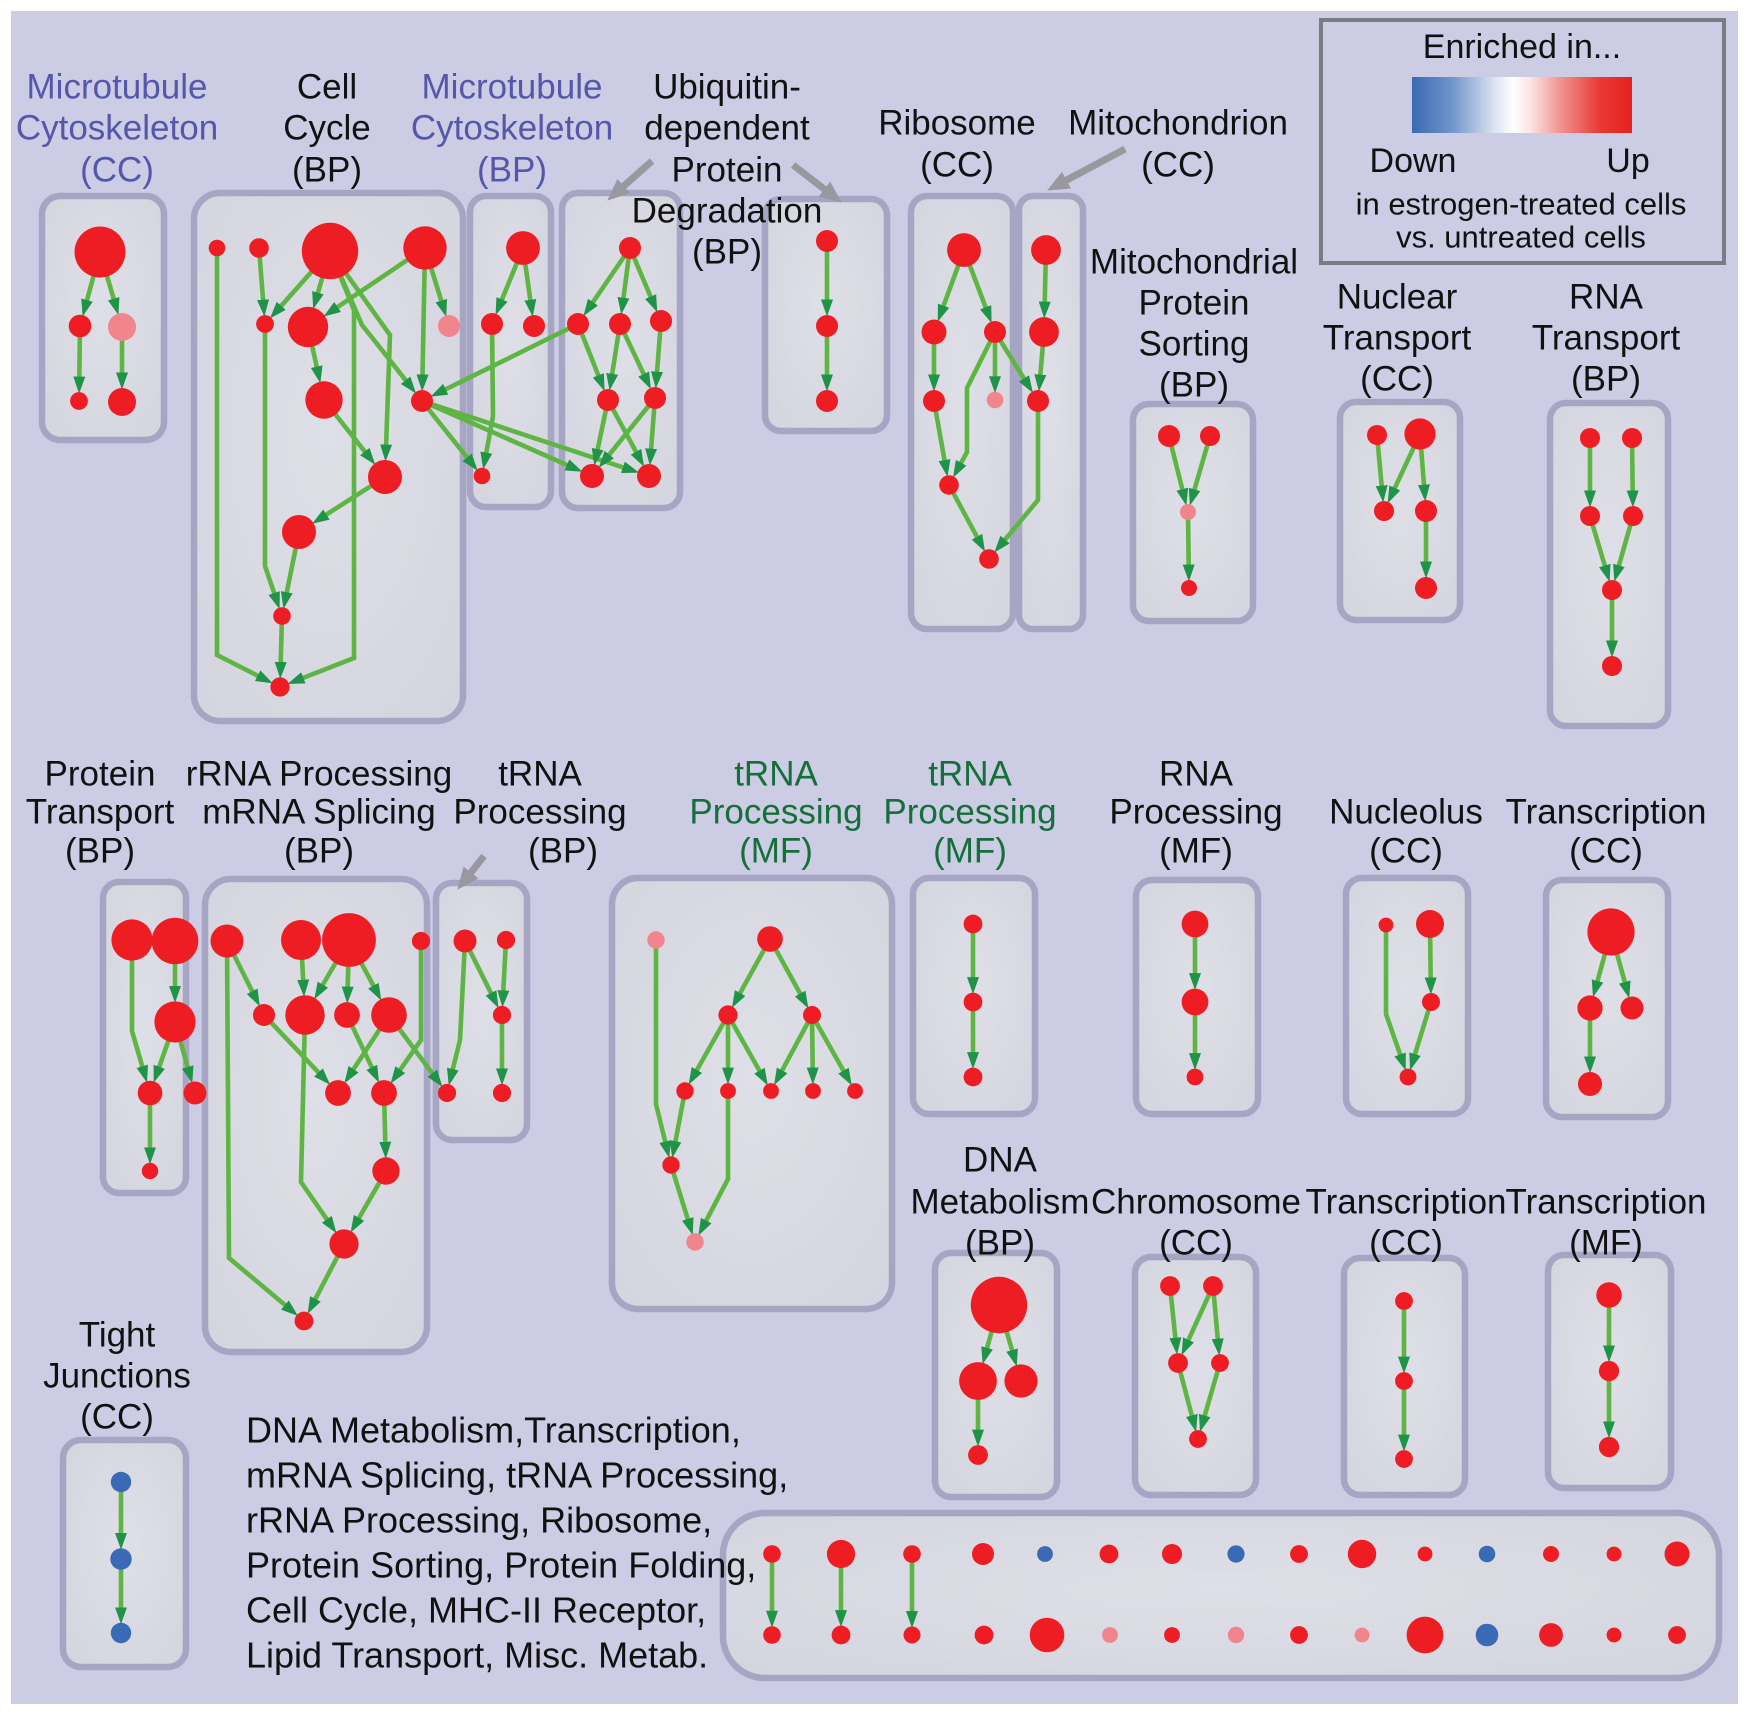 Image resolution: width=1750 pixels, height=1720 pixels. Describe the element at coordinates (117, 1335) in the screenshot. I see `svg-text: Tight` at that location.